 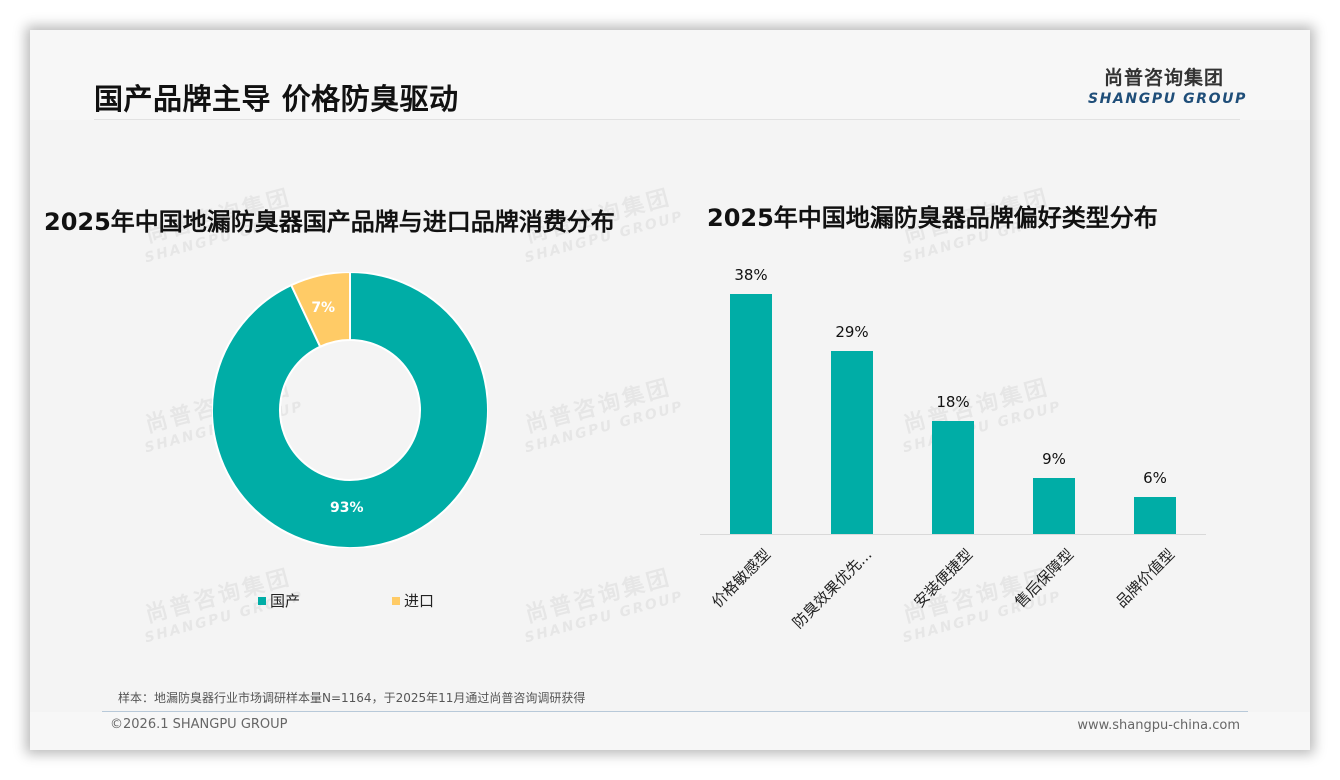 What do you see at coordinates (943, 578) in the screenshot?
I see `x-axis-label: 安装便捷型` at bounding box center [943, 578].